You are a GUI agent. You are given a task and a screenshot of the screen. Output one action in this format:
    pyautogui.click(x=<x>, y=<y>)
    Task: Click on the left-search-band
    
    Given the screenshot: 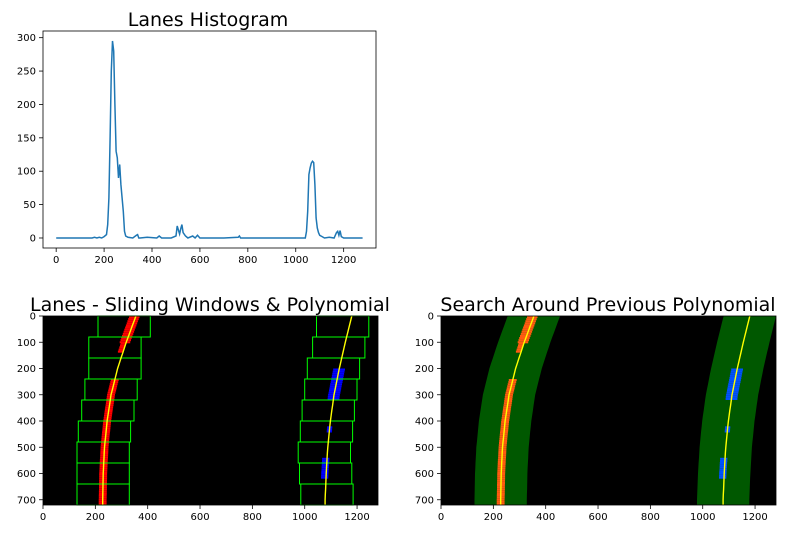 What is the action you would take?
    pyautogui.click(x=517, y=410)
    